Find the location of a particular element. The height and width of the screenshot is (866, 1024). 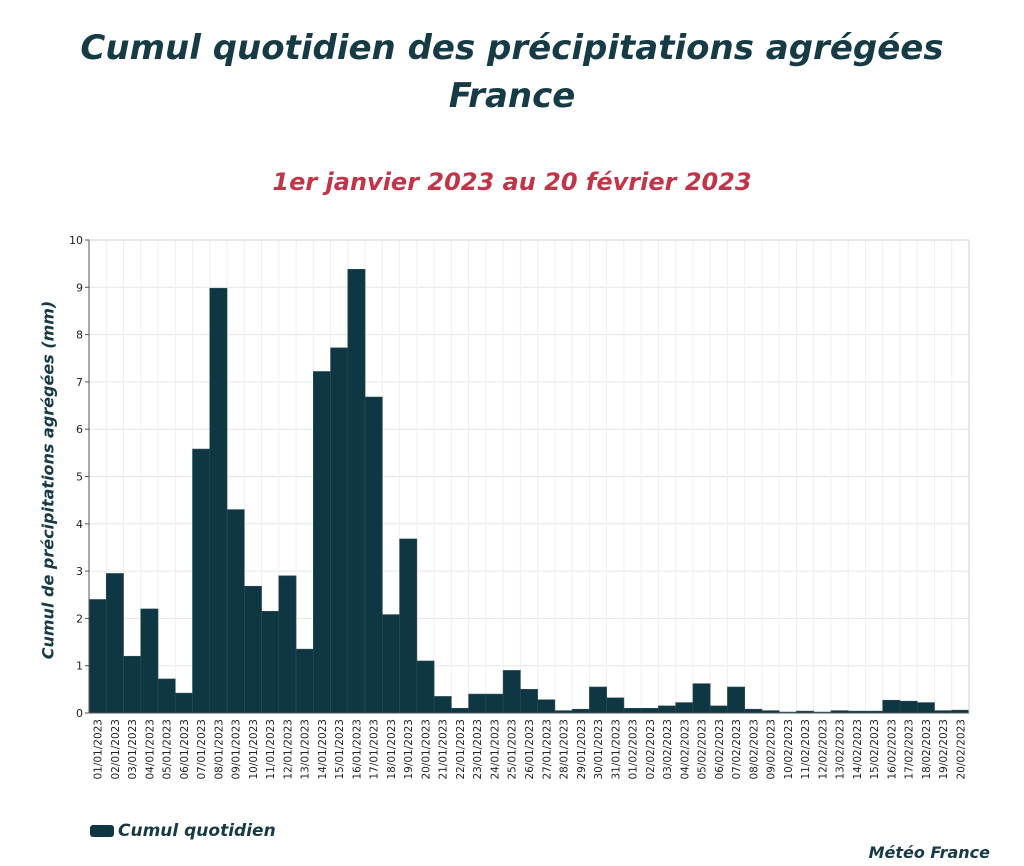

x-tick-label: 24/01/2023 is located at coordinates (495, 749).